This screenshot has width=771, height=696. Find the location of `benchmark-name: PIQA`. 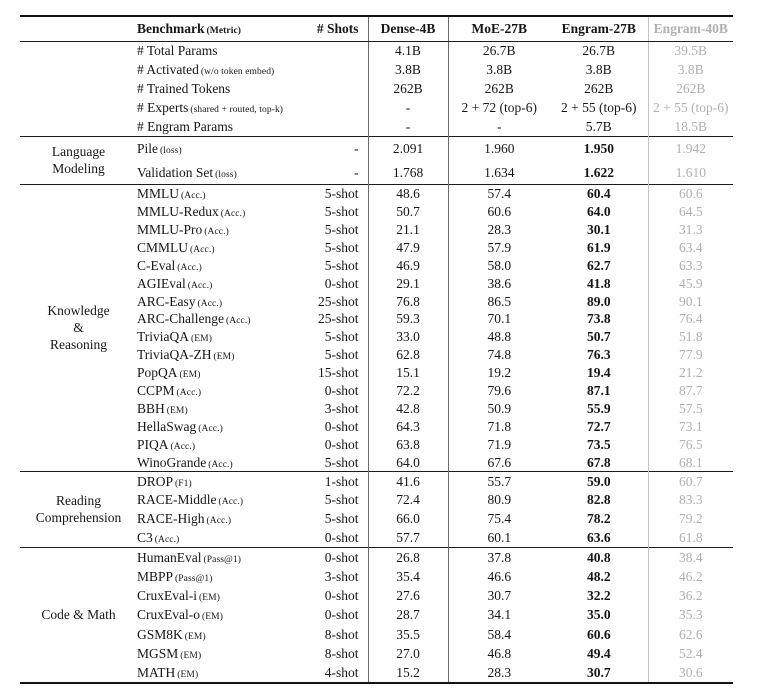

benchmark-name: PIQA is located at coordinates (153, 445).